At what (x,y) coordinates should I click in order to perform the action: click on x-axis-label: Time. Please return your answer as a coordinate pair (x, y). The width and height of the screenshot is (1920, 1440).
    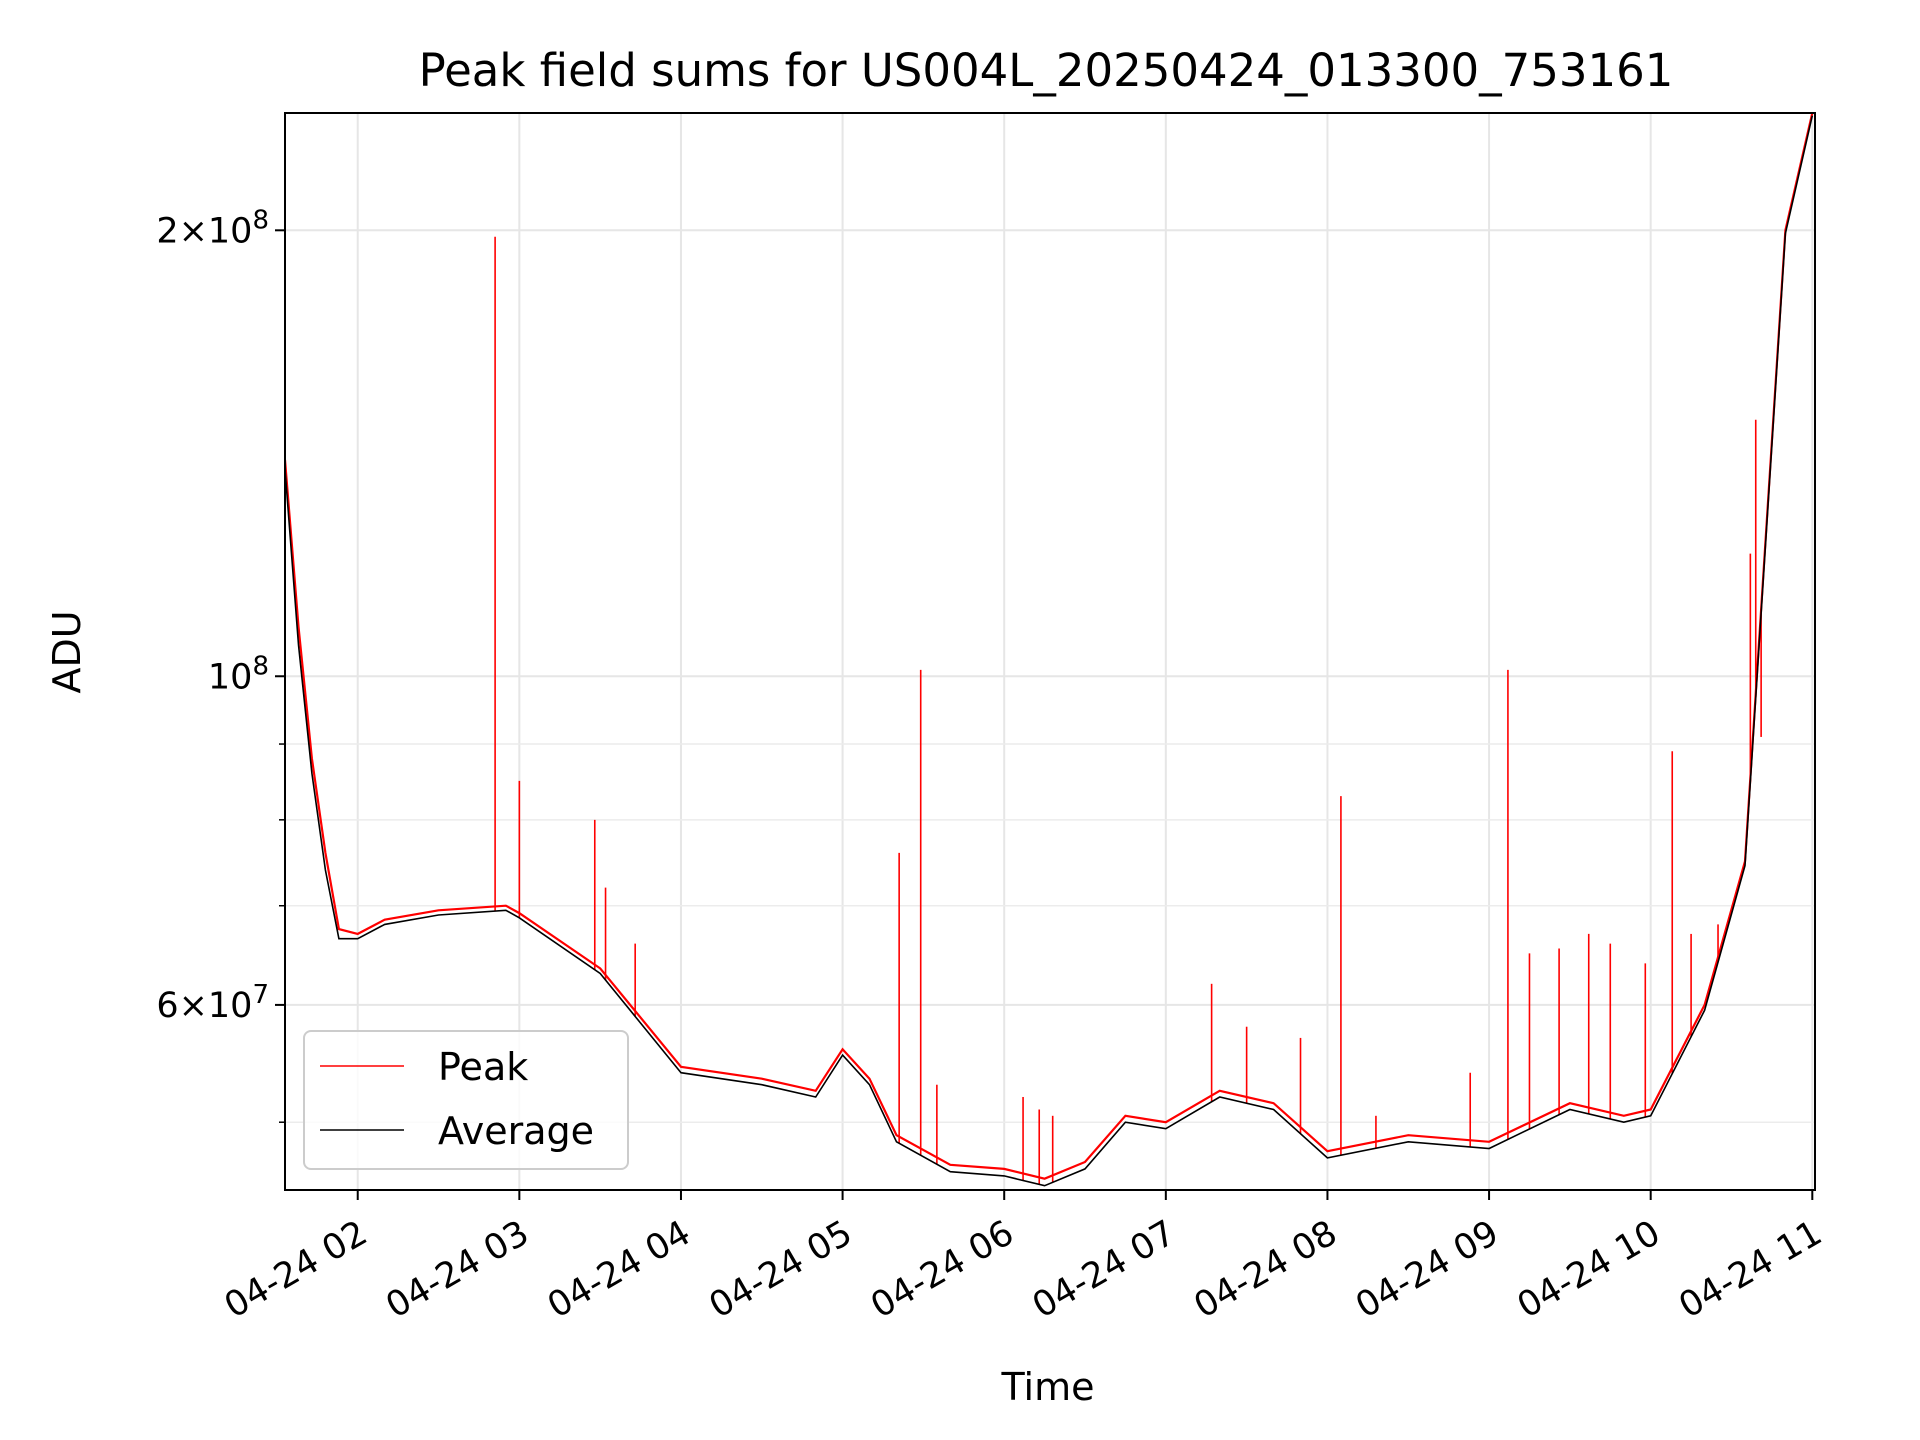
    Looking at the image, I should click on (1048, 1387).